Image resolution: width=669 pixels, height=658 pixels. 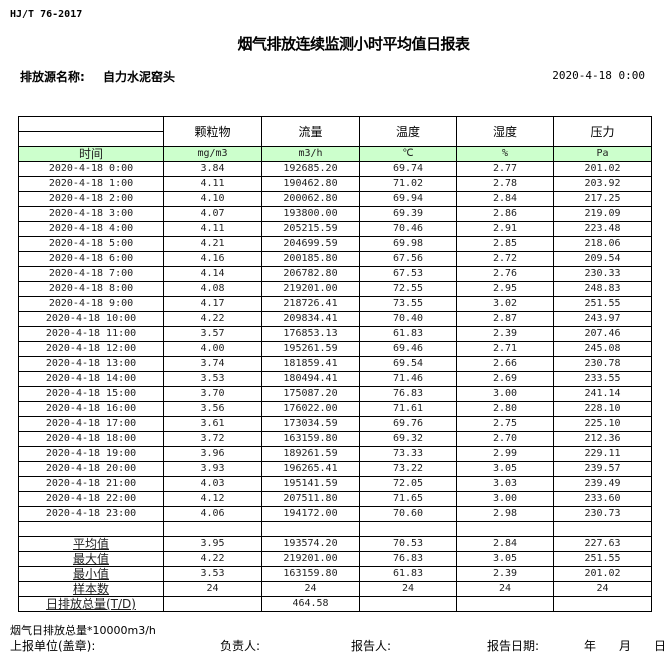 I want to click on row-label: 2020-4-18 12:00, so click(x=91, y=349).